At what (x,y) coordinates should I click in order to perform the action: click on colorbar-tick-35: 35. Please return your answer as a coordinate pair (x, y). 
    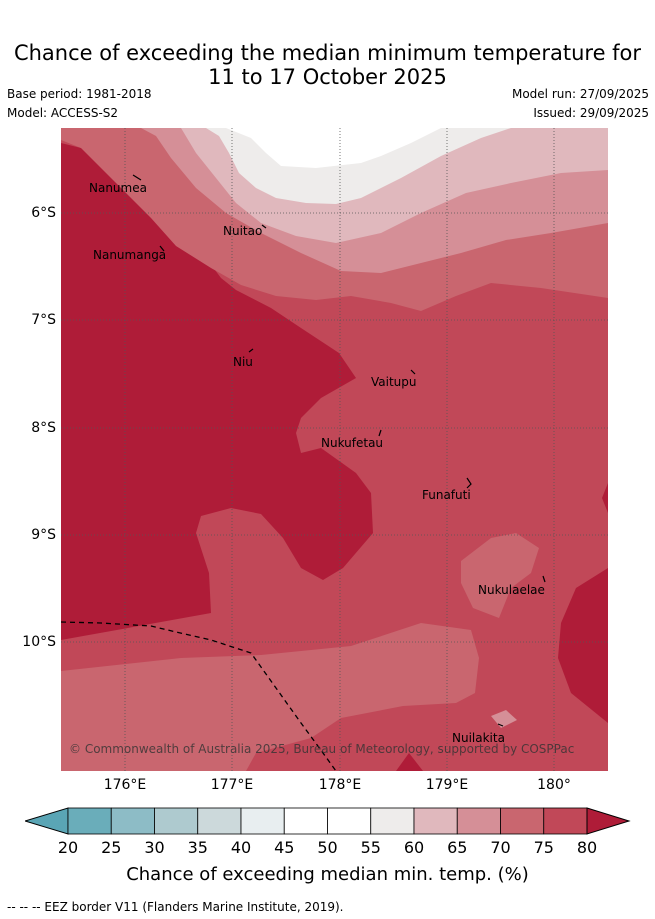
    Looking at the image, I should click on (197, 847).